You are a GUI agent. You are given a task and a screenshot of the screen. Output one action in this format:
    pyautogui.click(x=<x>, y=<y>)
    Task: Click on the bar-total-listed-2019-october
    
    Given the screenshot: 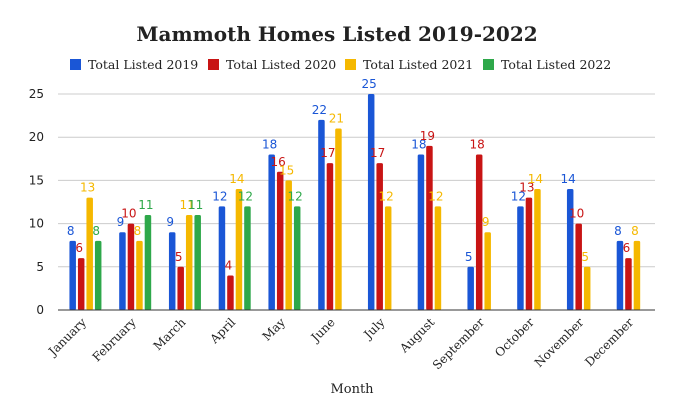 What is the action you would take?
    pyautogui.click(x=520, y=258)
    